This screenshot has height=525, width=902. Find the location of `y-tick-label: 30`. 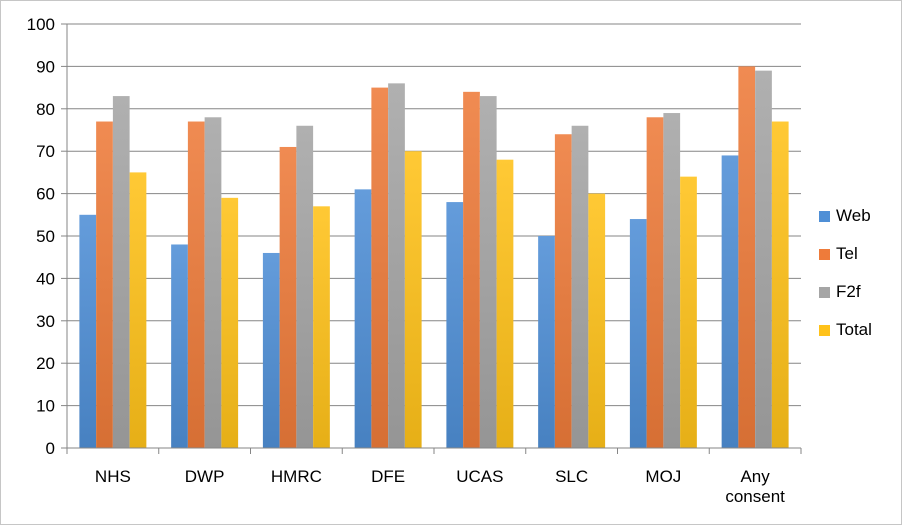

y-tick-label: 30 is located at coordinates (45, 321).